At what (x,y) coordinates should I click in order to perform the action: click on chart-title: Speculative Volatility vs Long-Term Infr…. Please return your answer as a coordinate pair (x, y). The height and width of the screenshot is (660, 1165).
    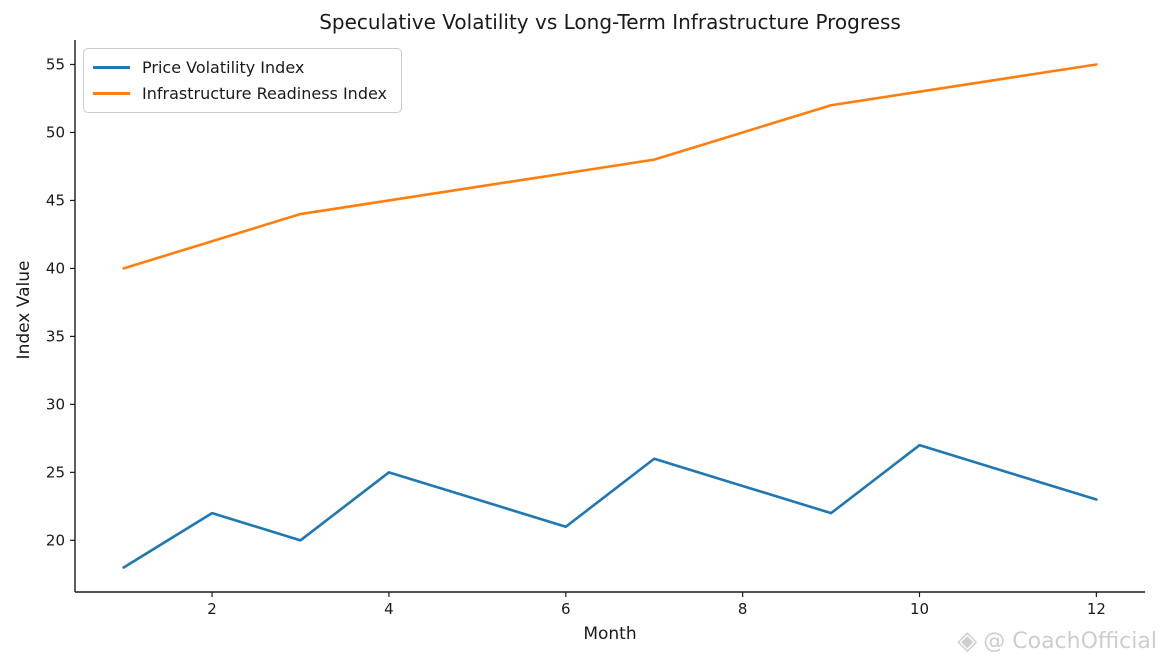
    Looking at the image, I should click on (610, 22).